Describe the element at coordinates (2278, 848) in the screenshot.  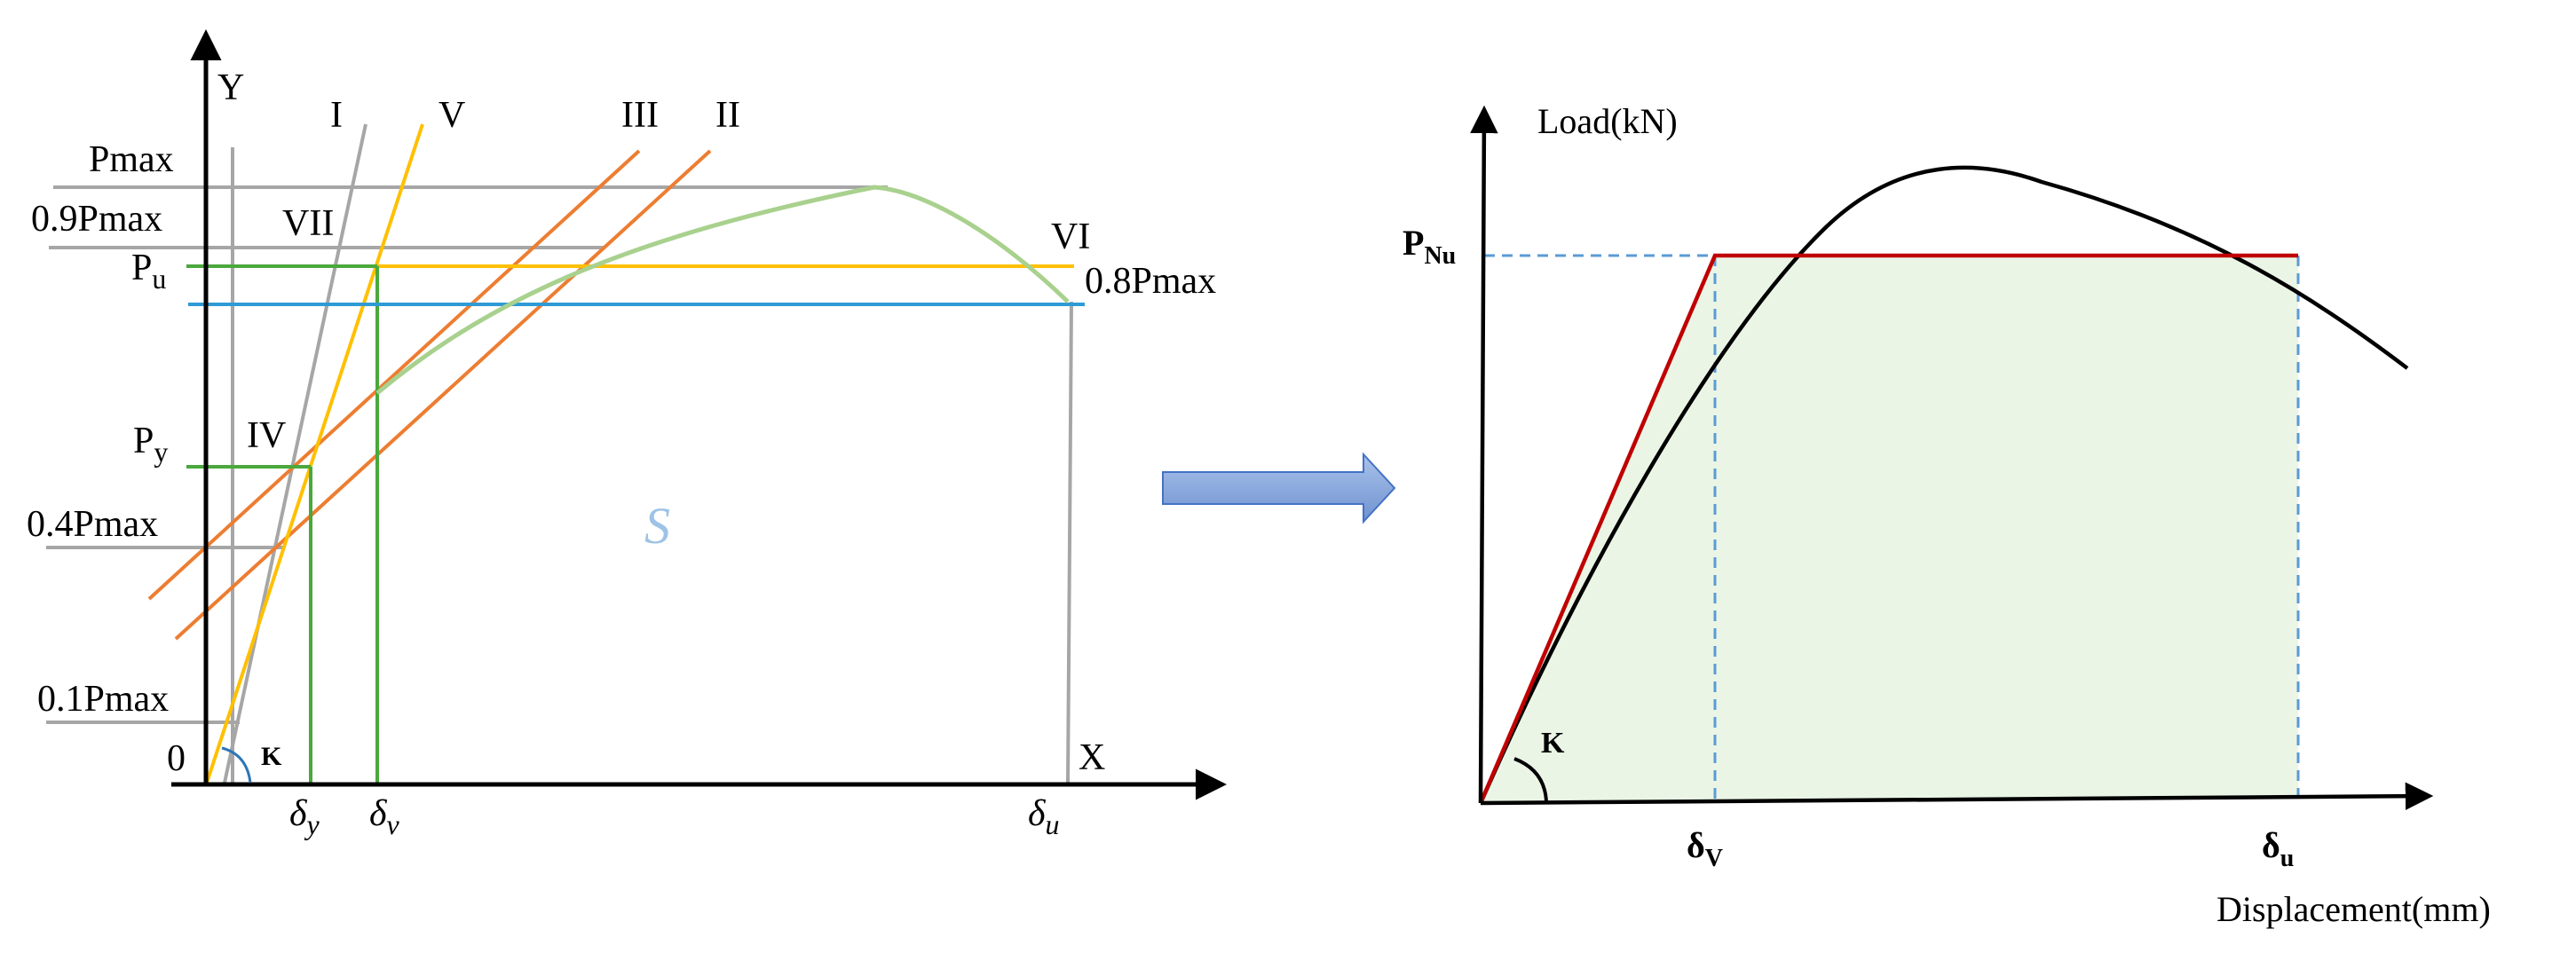
I see `right-delta-u-label: δu` at that location.